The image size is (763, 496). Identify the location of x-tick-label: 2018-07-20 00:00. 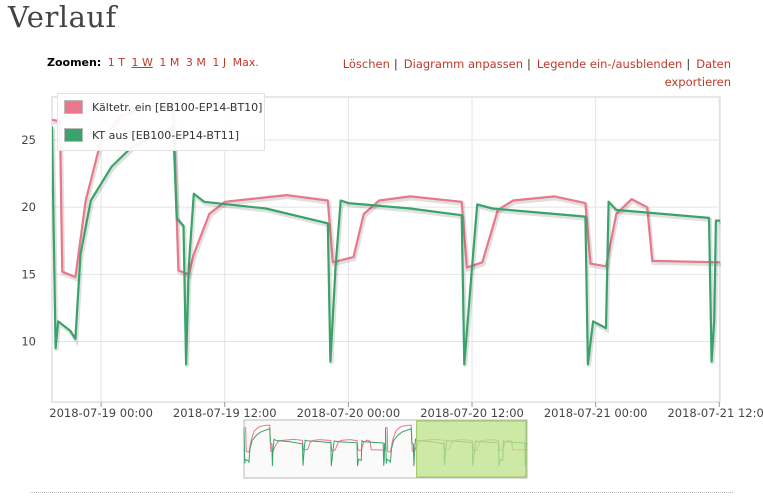
(349, 413).